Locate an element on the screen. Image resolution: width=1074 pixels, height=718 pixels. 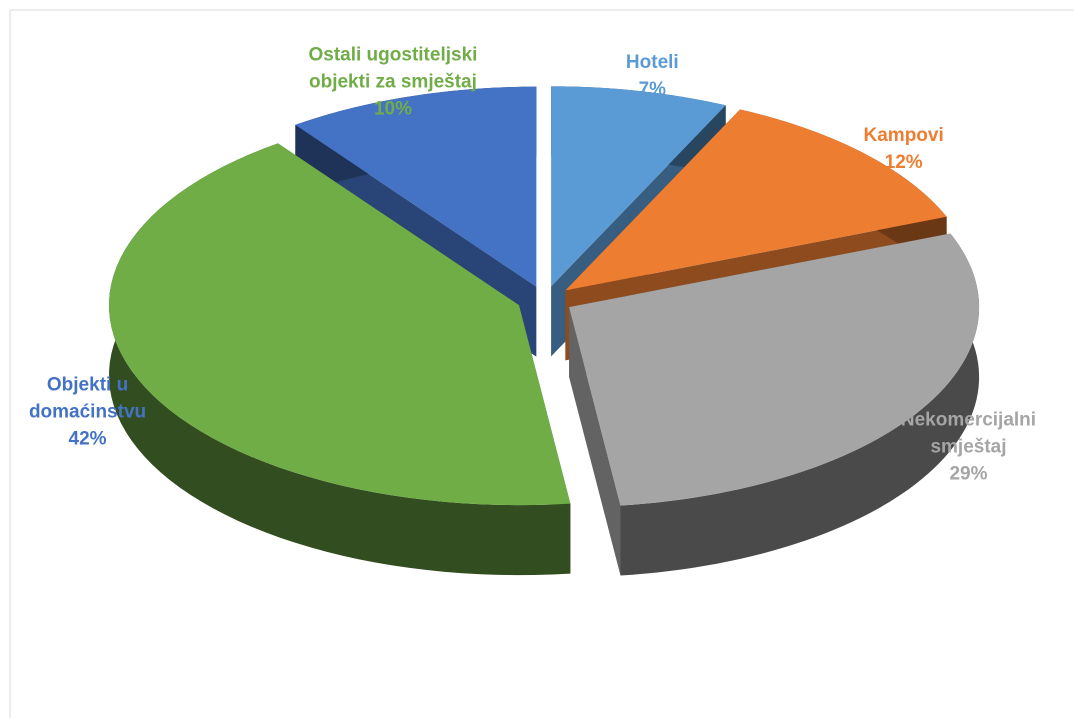
value-label: 42% is located at coordinates (87, 439).